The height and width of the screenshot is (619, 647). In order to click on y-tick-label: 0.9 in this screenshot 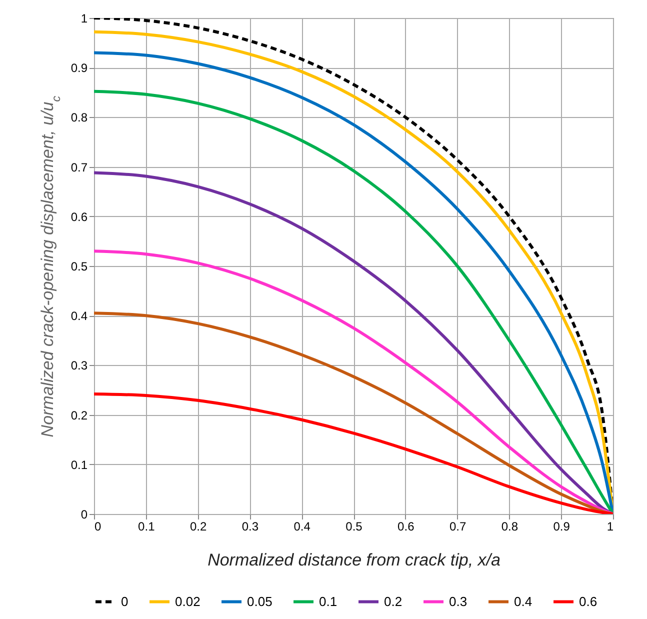, I will do `click(79, 68)`.